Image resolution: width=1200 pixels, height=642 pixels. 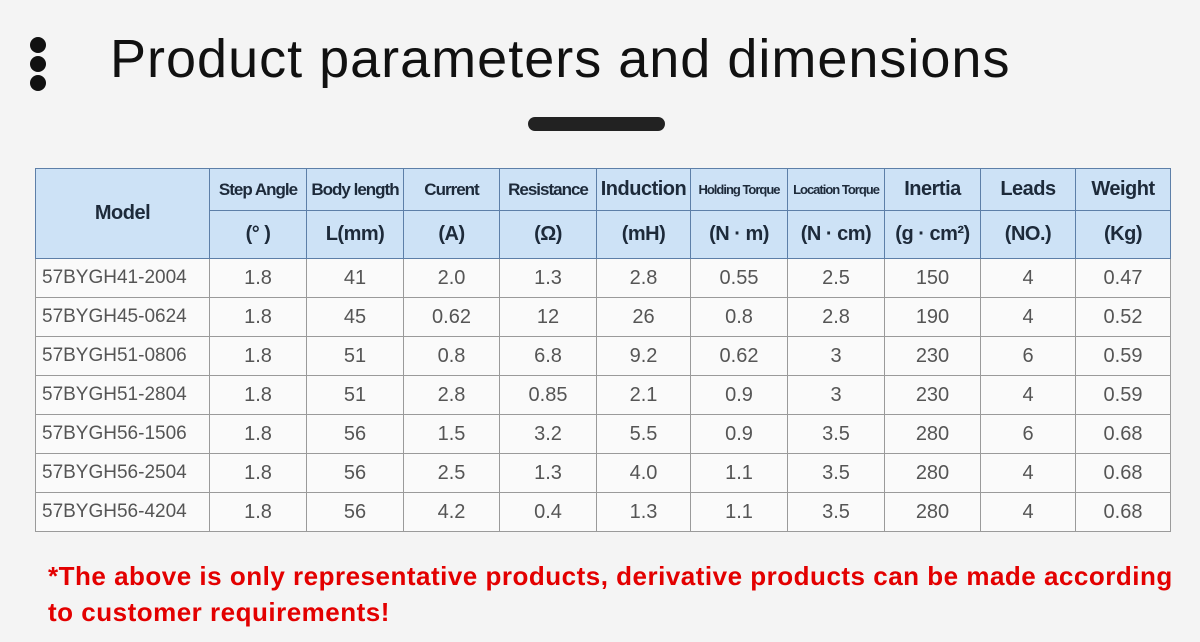 I want to click on value-cell: 2.1, so click(x=643, y=395).